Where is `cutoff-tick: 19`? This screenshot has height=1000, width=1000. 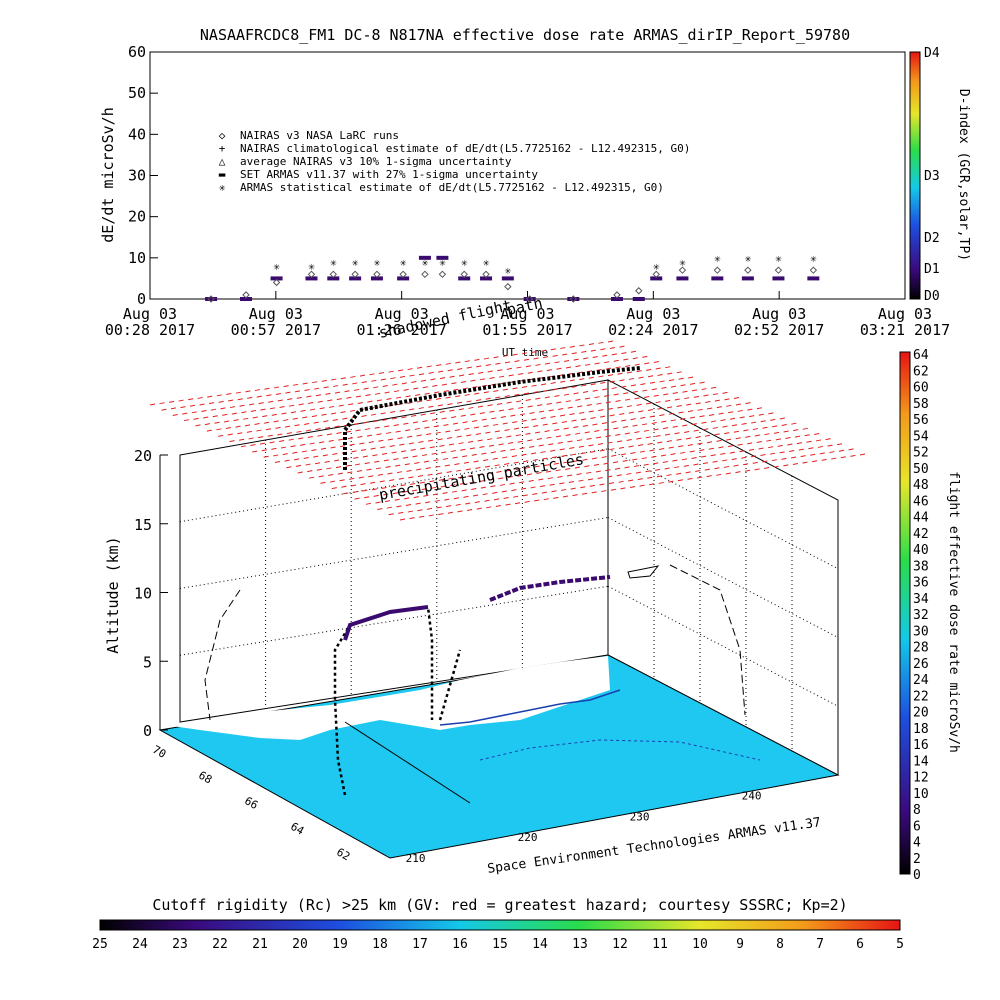 cutoff-tick: 19 is located at coordinates (340, 944).